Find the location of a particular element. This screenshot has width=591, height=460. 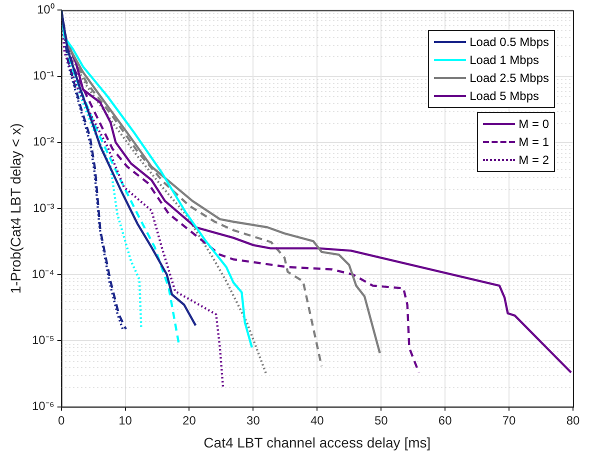

legend-label: M = 0 is located at coordinates (533, 124).